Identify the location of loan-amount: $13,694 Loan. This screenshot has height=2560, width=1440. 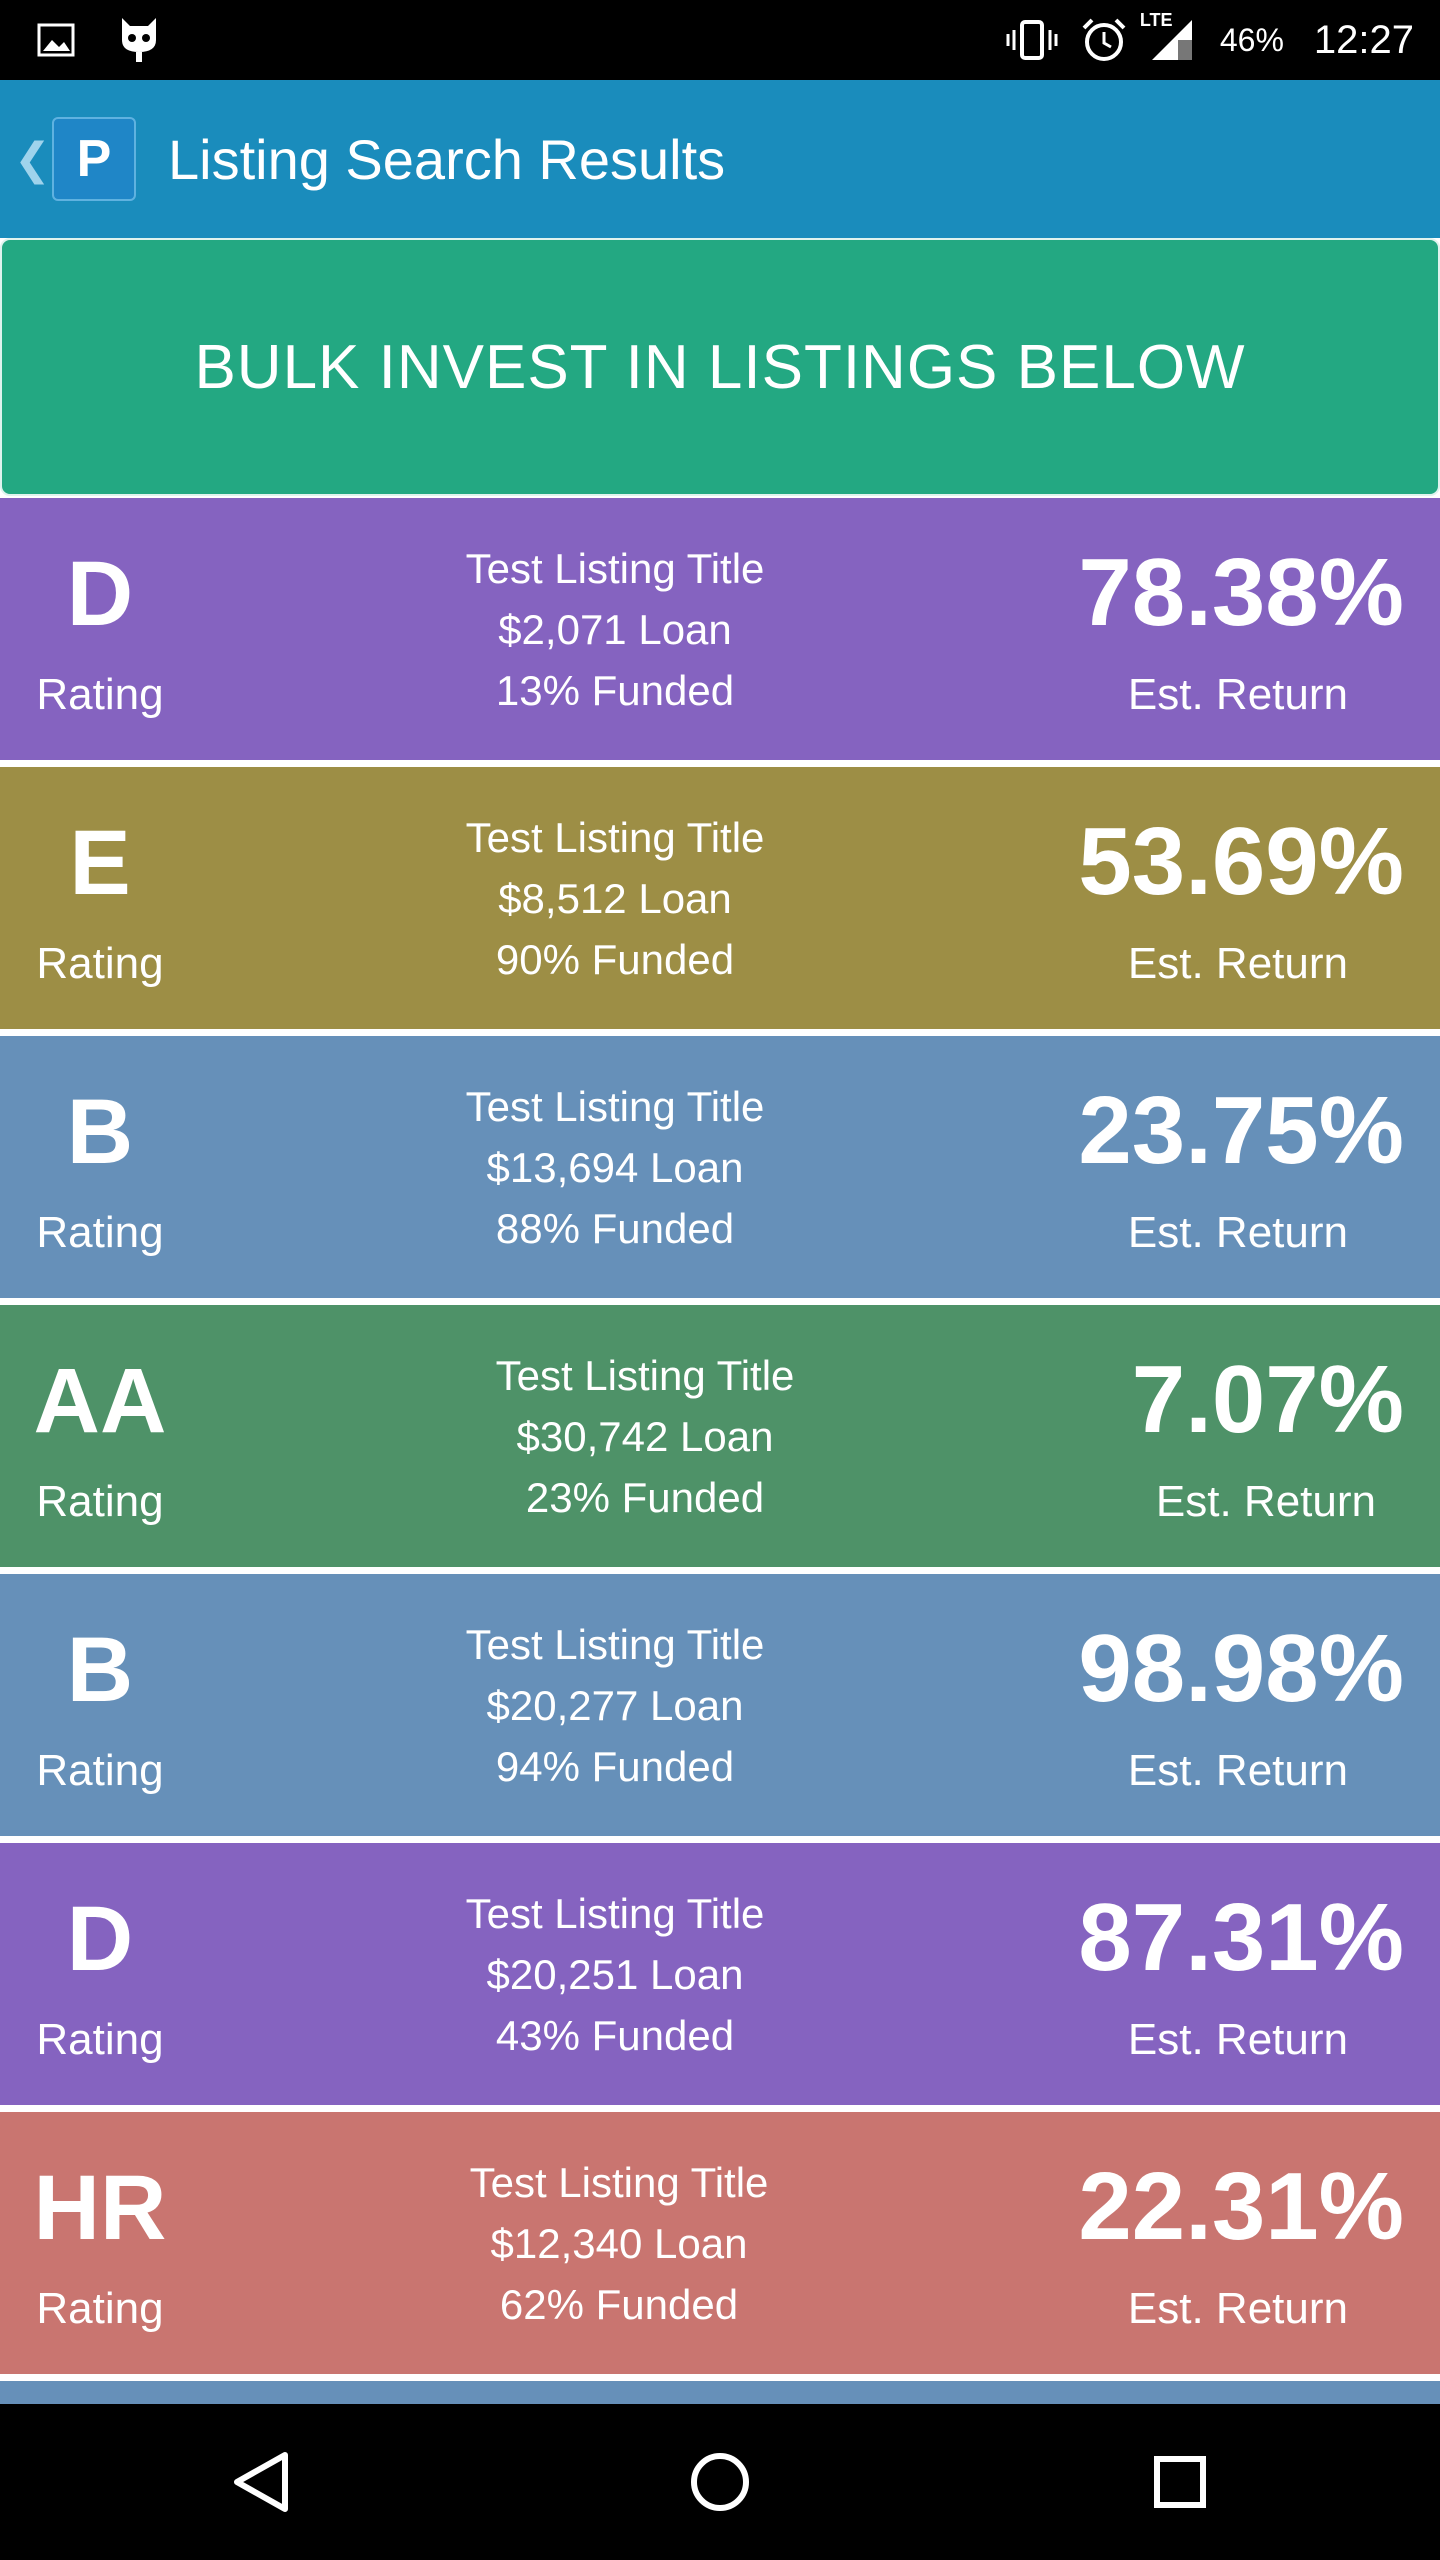
(615, 1167).